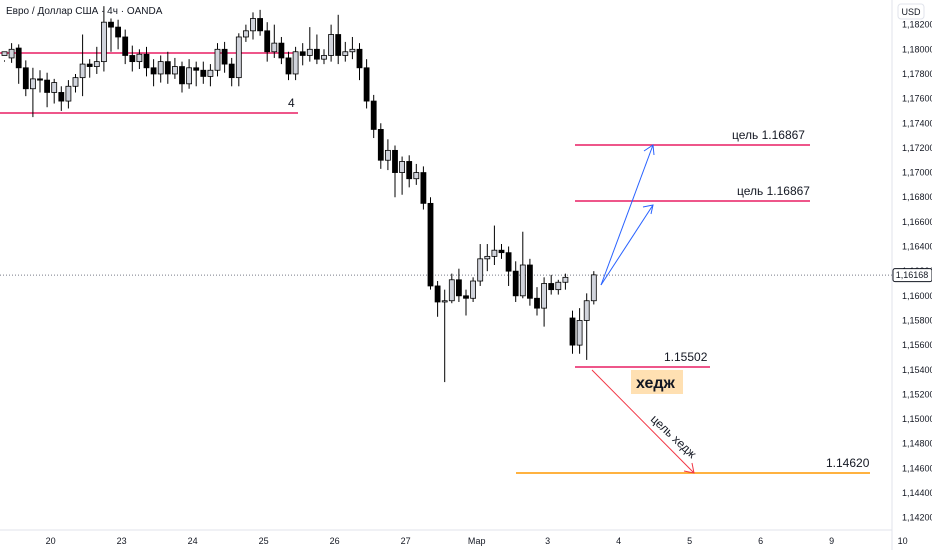 The width and height of the screenshot is (932, 550). What do you see at coordinates (627, 215) in the screenshot?
I see `arrow-up-icon` at bounding box center [627, 215].